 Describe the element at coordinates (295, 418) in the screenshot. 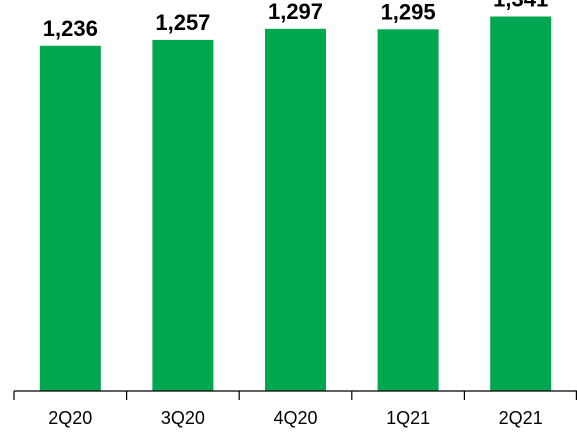

I see `x-tick-label-4Q20: 4Q20` at that location.